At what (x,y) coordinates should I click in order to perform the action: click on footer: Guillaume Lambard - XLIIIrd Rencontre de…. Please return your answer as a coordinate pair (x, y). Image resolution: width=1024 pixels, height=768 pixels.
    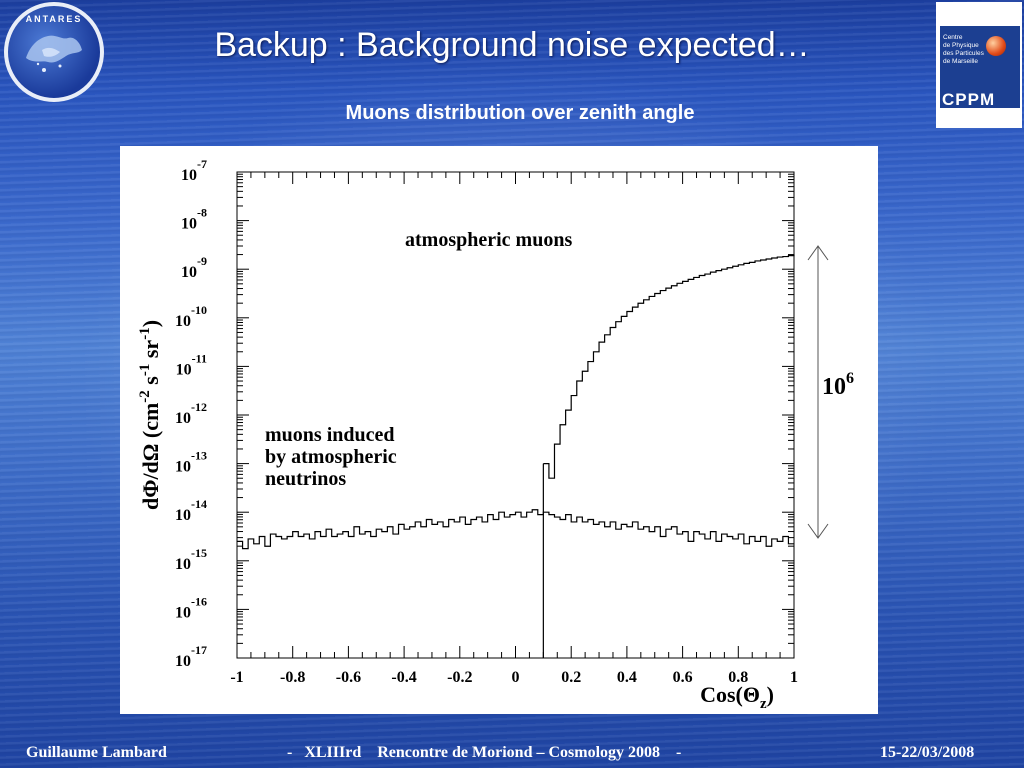
    Looking at the image, I should click on (512, 756).